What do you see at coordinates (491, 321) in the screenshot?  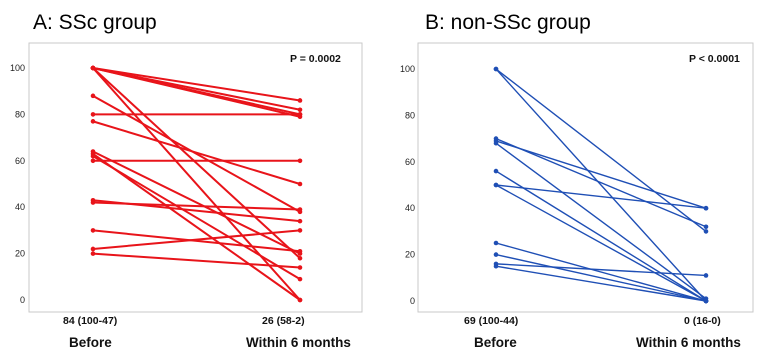 I see `panel-b-median-before: 69 (100-44)` at bounding box center [491, 321].